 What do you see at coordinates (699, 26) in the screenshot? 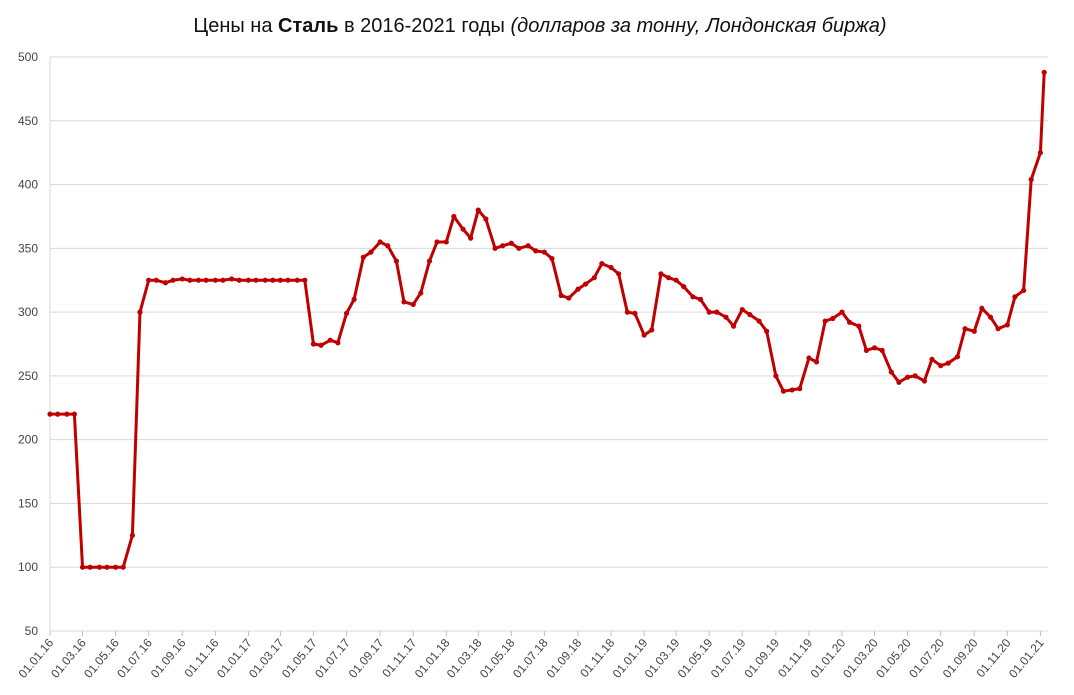
I see `title-part: (долларов за тонну, Лондонская биржа)` at bounding box center [699, 26].